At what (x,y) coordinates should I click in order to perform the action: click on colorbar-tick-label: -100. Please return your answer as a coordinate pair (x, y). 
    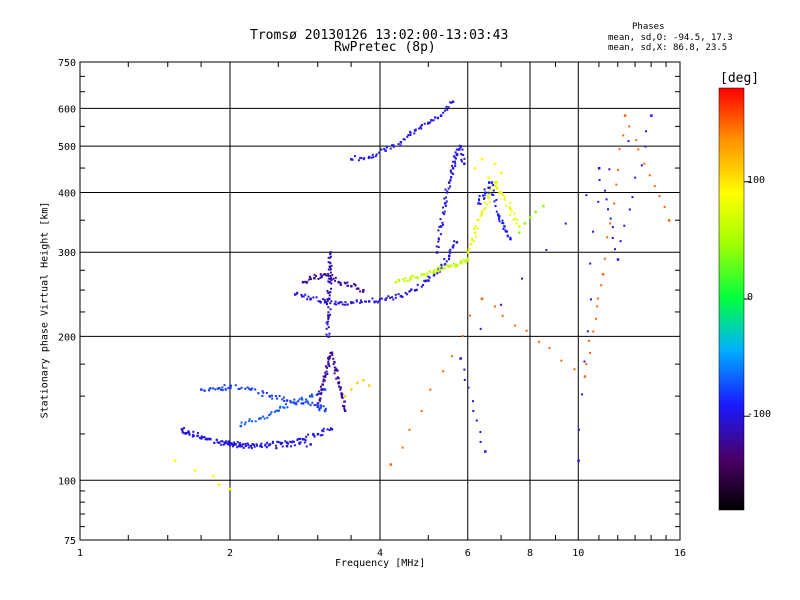
    Looking at the image, I should click on (759, 415).